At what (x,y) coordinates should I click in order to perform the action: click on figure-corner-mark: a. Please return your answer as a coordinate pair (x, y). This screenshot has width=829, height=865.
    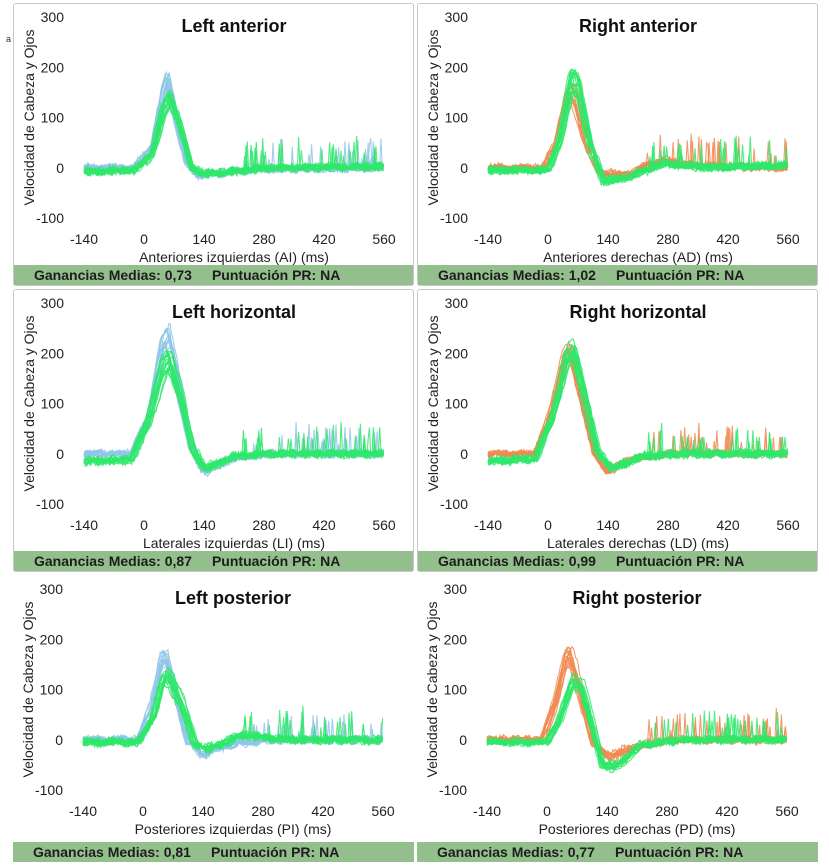
    Looking at the image, I should click on (9, 39).